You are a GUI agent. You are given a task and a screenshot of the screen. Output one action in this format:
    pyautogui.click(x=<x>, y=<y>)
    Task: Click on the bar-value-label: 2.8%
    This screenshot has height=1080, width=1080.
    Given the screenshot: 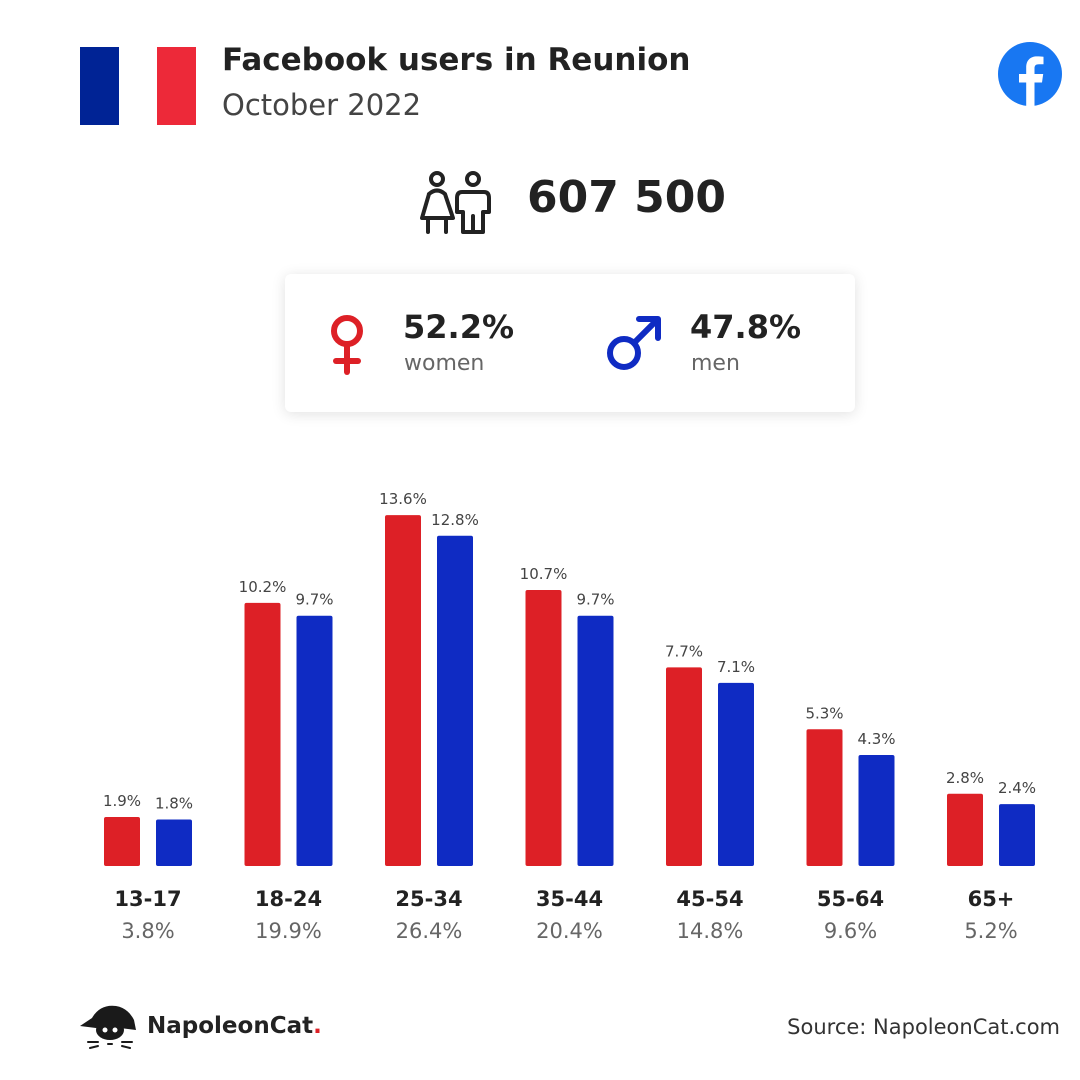 What is the action you would take?
    pyautogui.click(x=965, y=778)
    